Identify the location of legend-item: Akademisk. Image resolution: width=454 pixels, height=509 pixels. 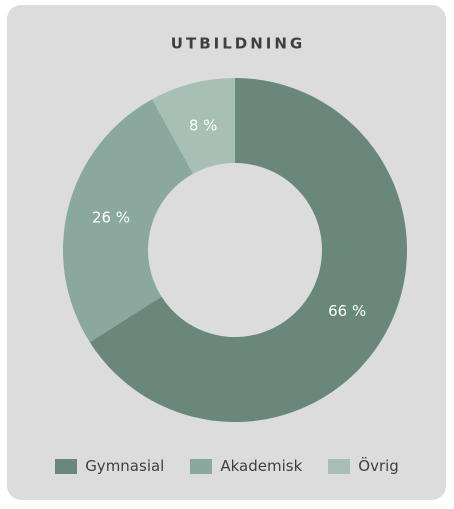
(246, 466).